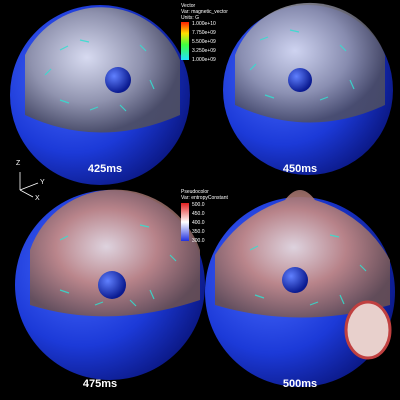  Describe the element at coordinates (204, 24) in the screenshot. I see `legend-tick: 1.000e+10` at that location.